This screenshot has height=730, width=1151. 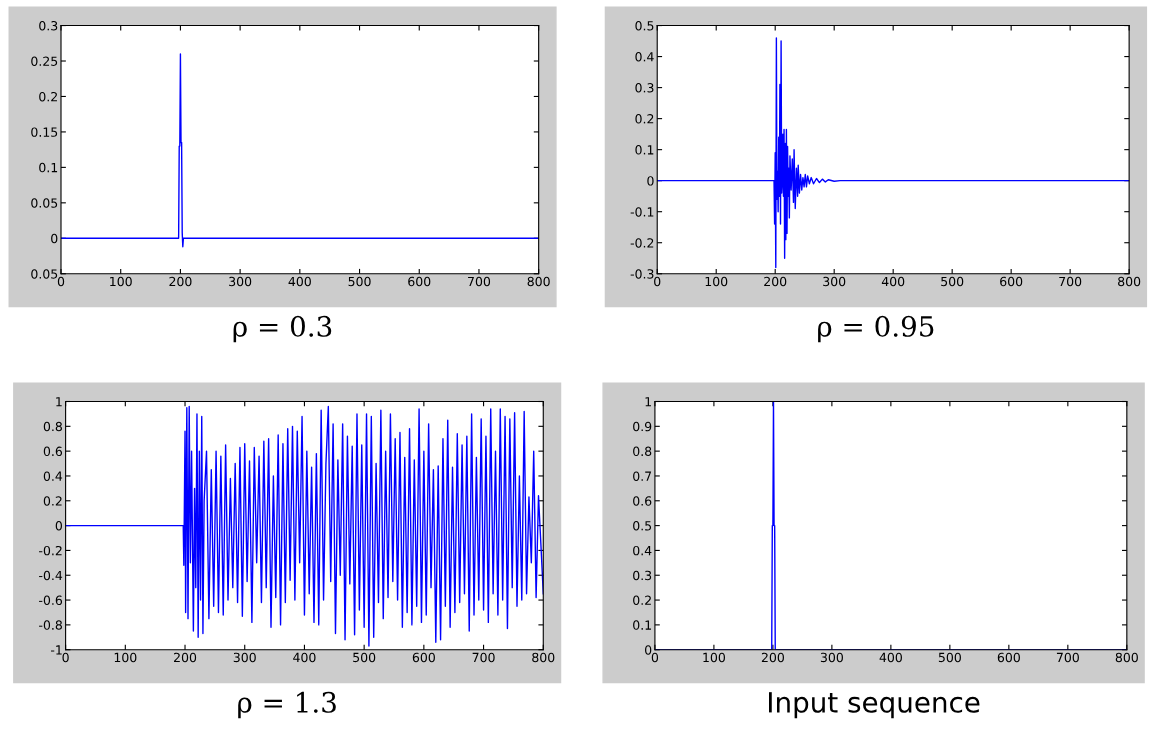 What do you see at coordinates (287, 705) in the screenshot?
I see `x-axis-title: ρ = 1.3` at bounding box center [287, 705].